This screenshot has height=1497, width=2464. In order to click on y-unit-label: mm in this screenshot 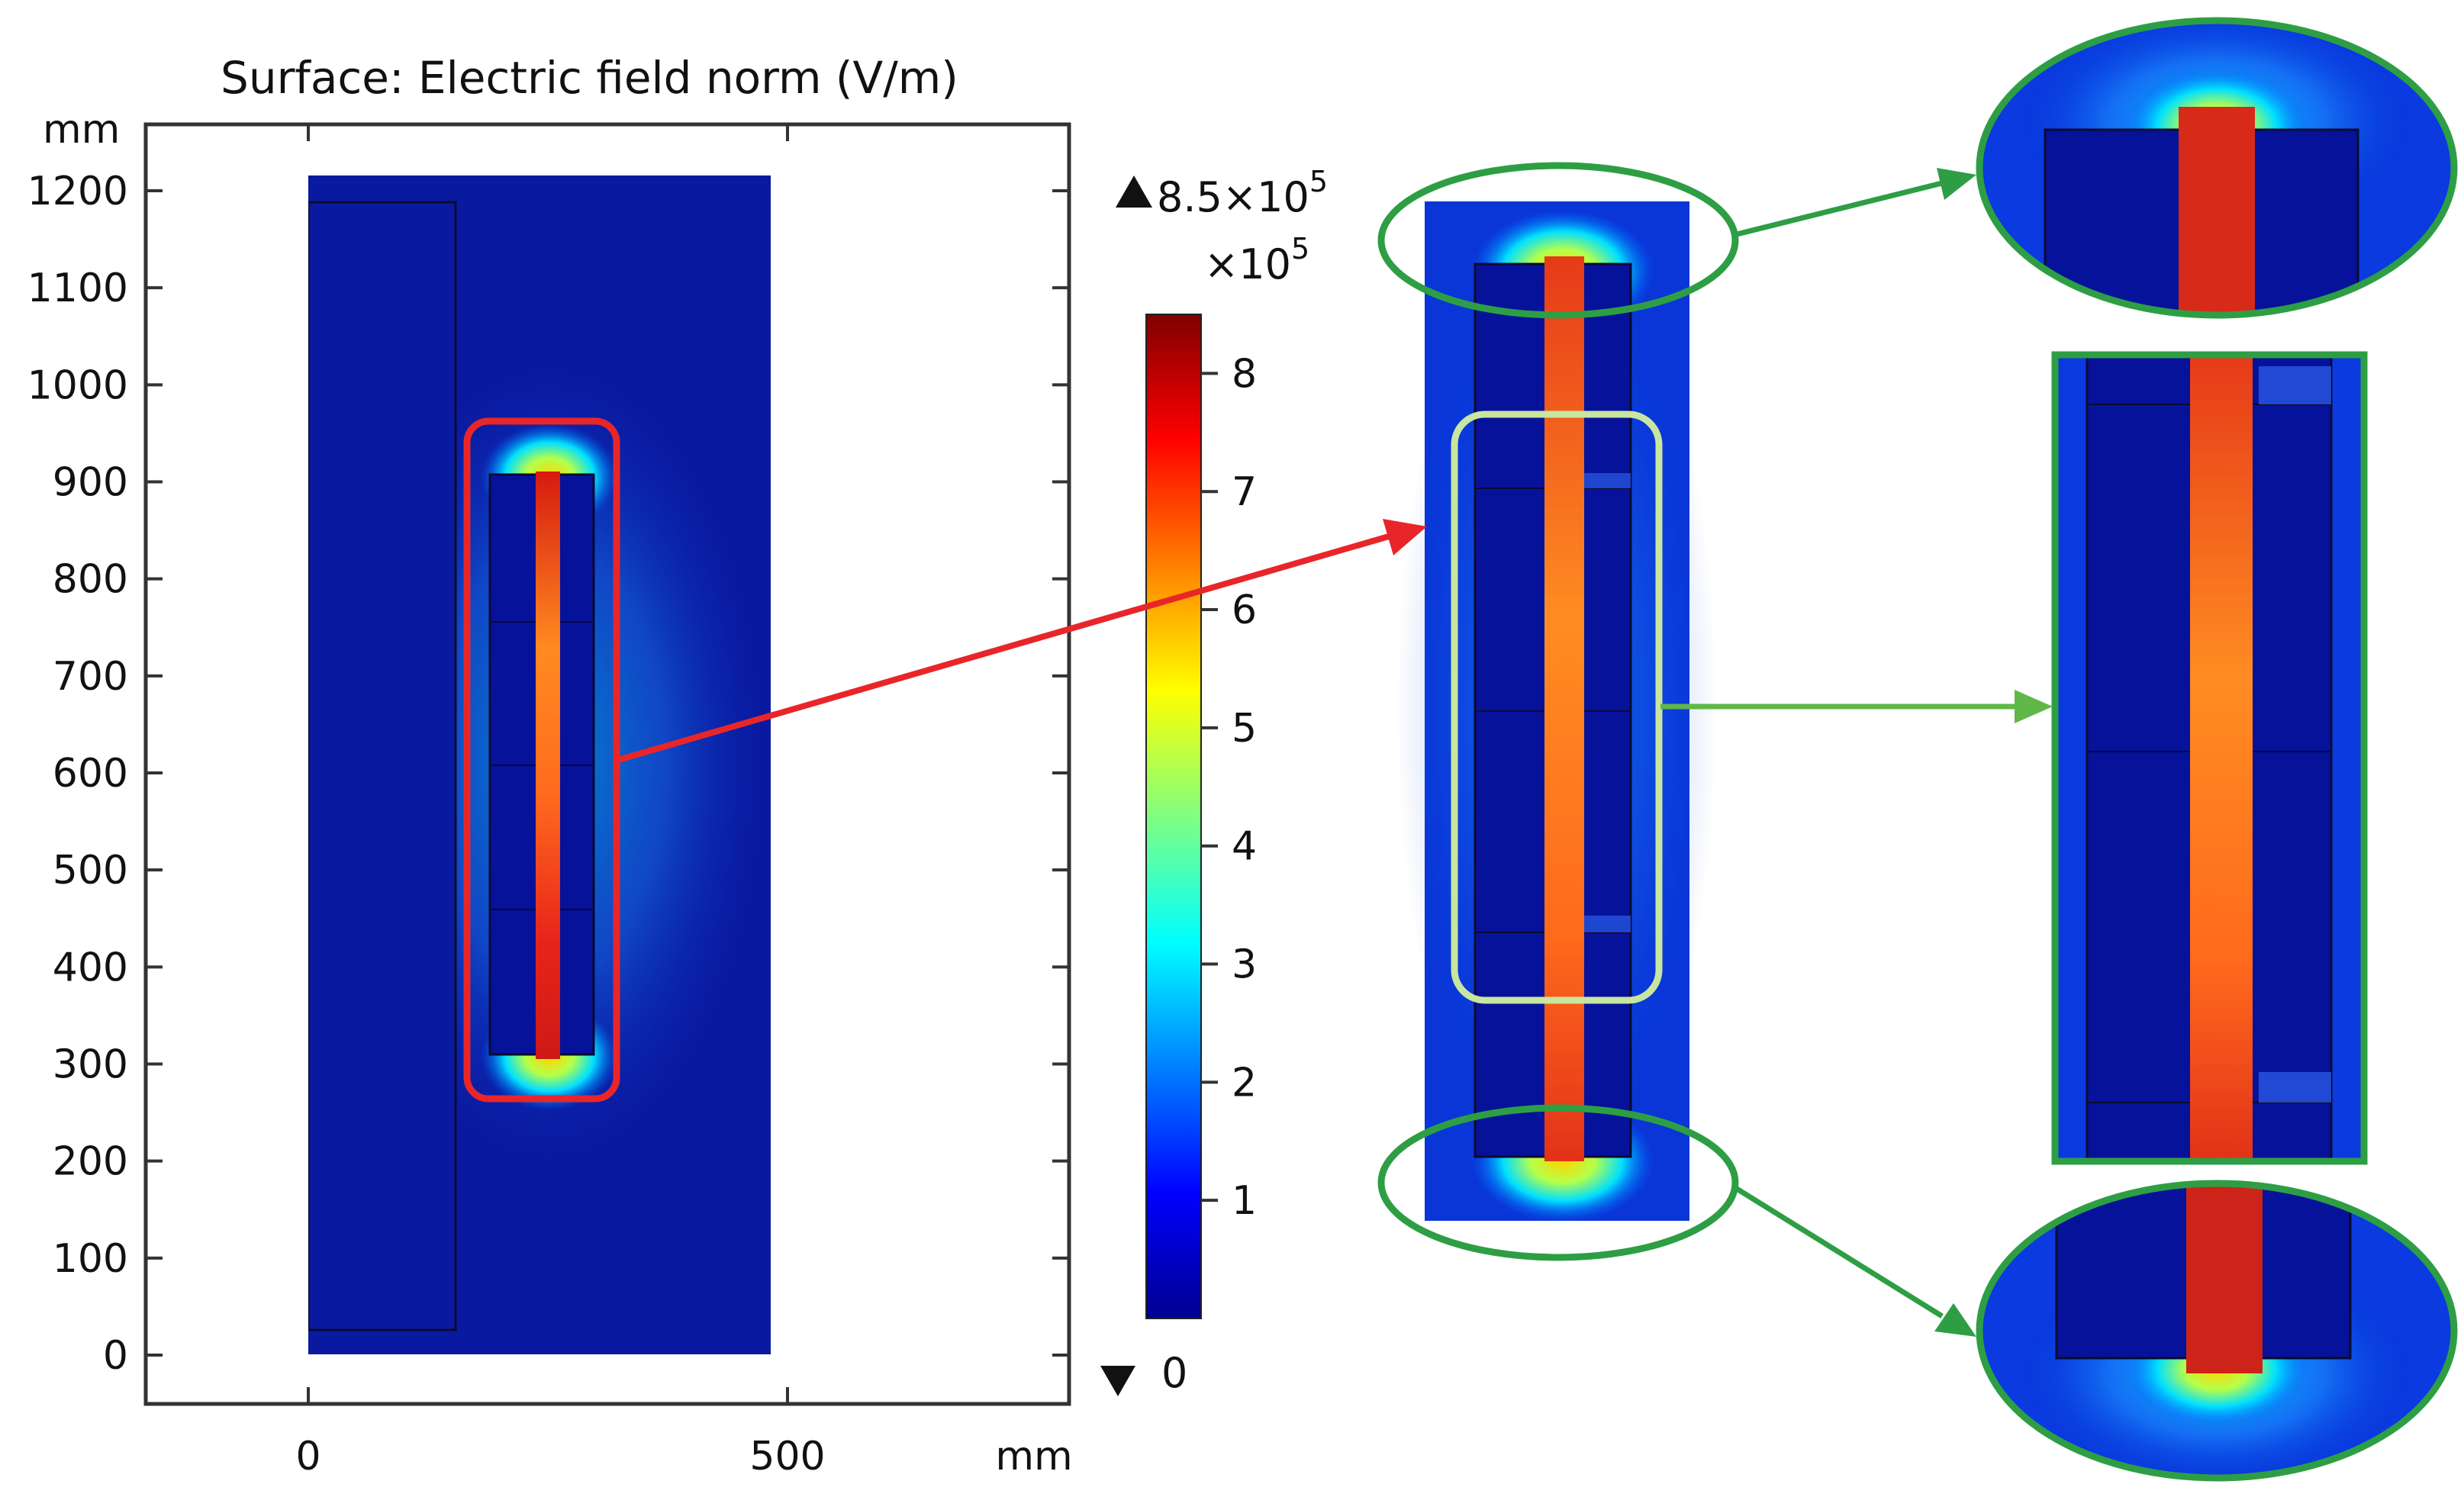, I will do `click(81, 130)`.